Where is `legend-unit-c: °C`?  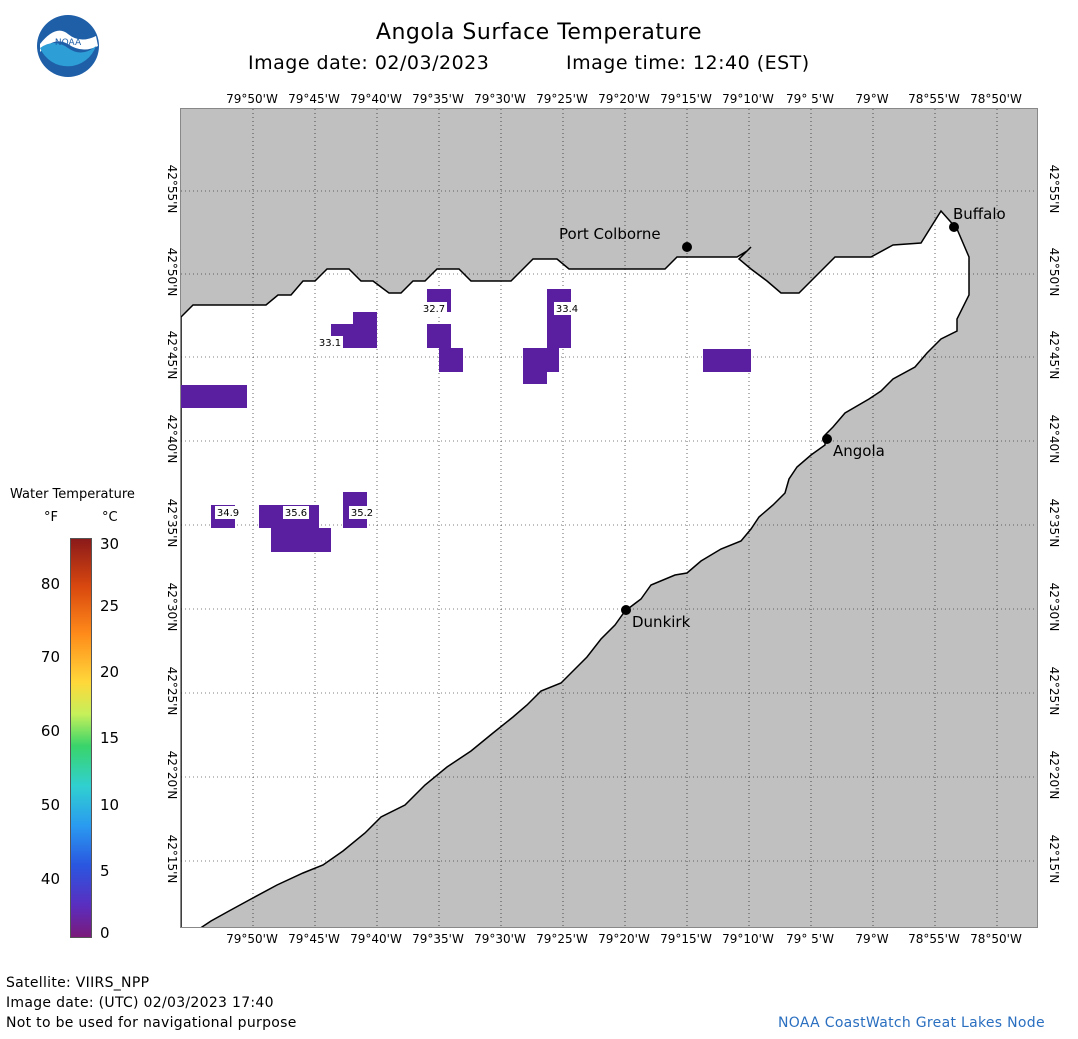
legend-unit-c: °C is located at coordinates (110, 517).